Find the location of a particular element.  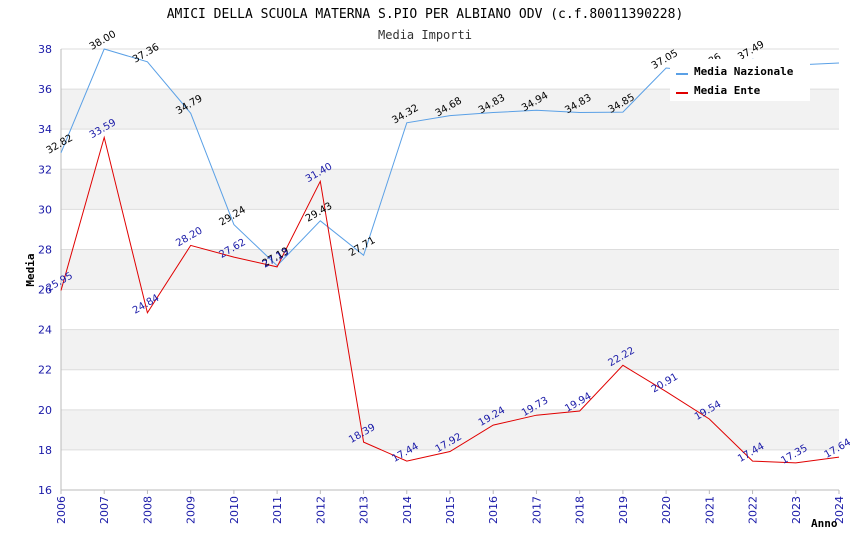

y-tick-label: 20 is located at coordinates (45, 410).